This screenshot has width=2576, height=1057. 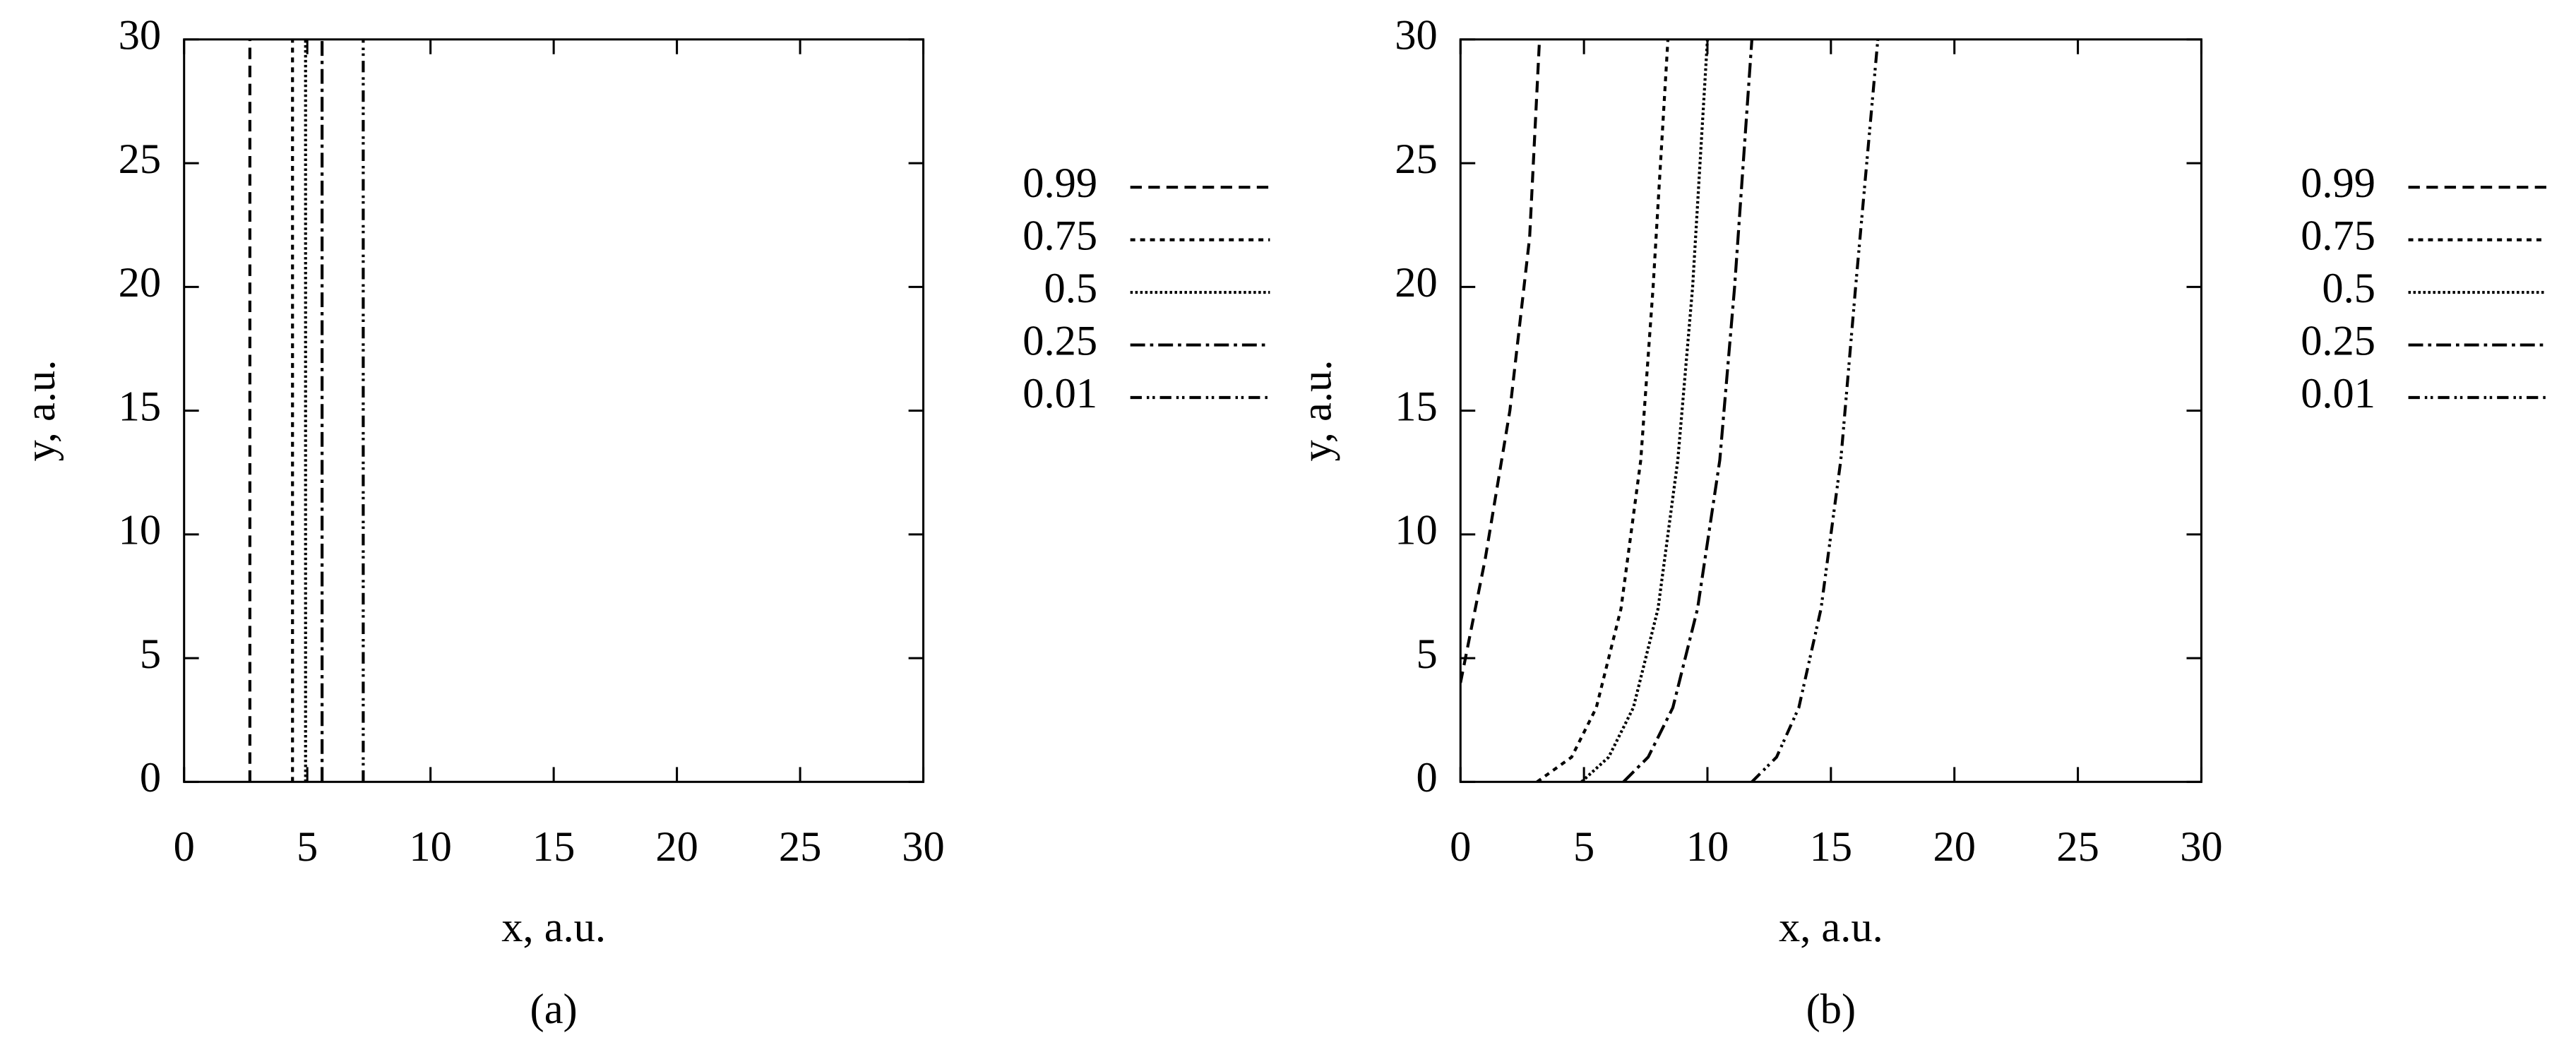 What do you see at coordinates (554, 1009) in the screenshot?
I see `caption: (a)` at bounding box center [554, 1009].